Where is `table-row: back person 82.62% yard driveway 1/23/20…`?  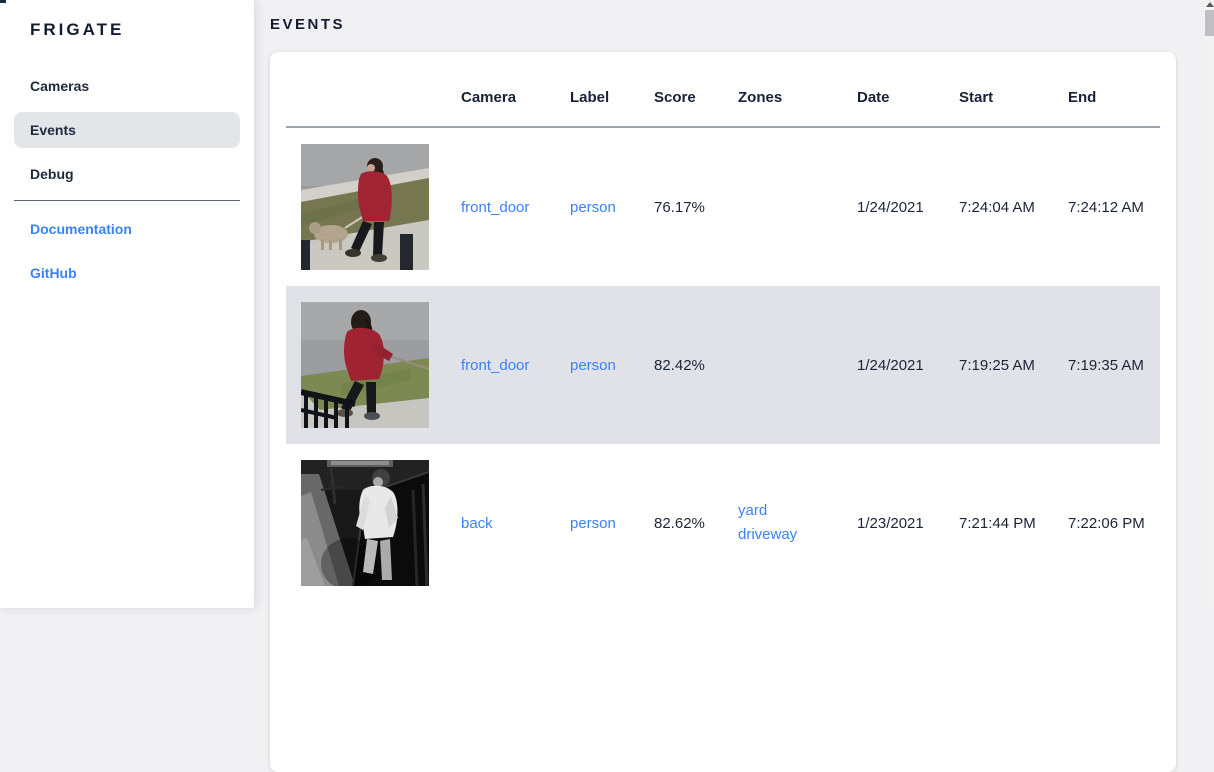 table-row: back person 82.62% yard driveway 1/23/20… is located at coordinates (723, 523).